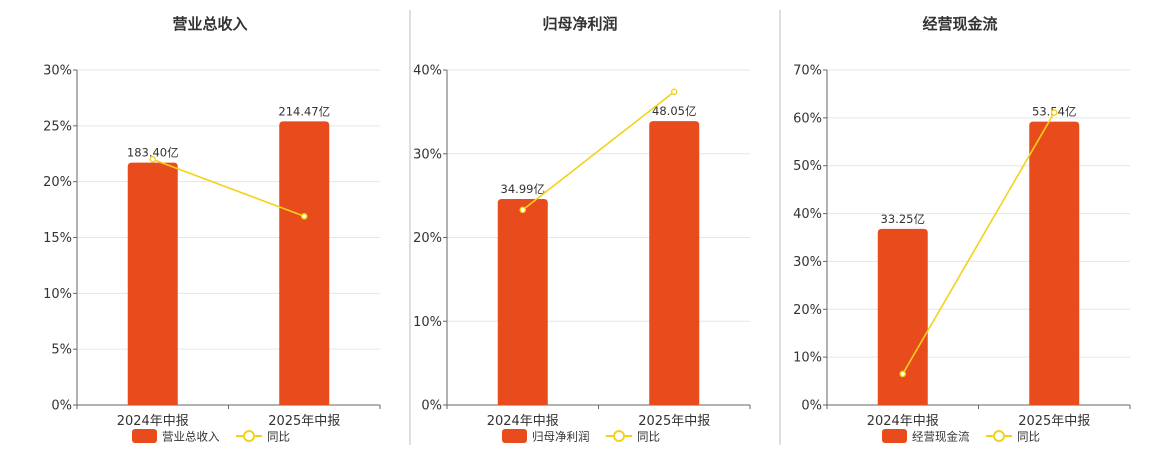 The height and width of the screenshot is (454, 1160). Describe the element at coordinates (57, 238) in the screenshot. I see `y-tick-label: 15%` at that location.